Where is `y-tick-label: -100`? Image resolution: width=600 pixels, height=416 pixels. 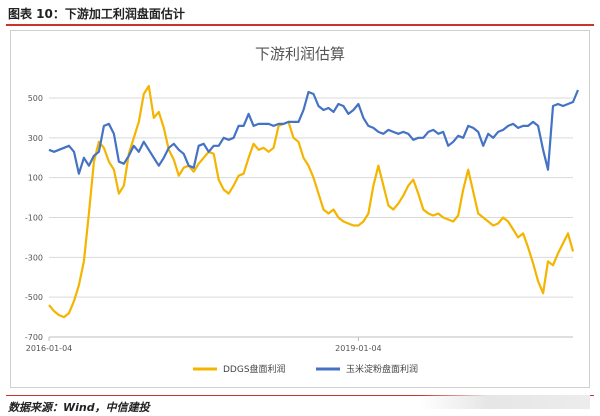
y-tick-label: -100 is located at coordinates (34, 218).